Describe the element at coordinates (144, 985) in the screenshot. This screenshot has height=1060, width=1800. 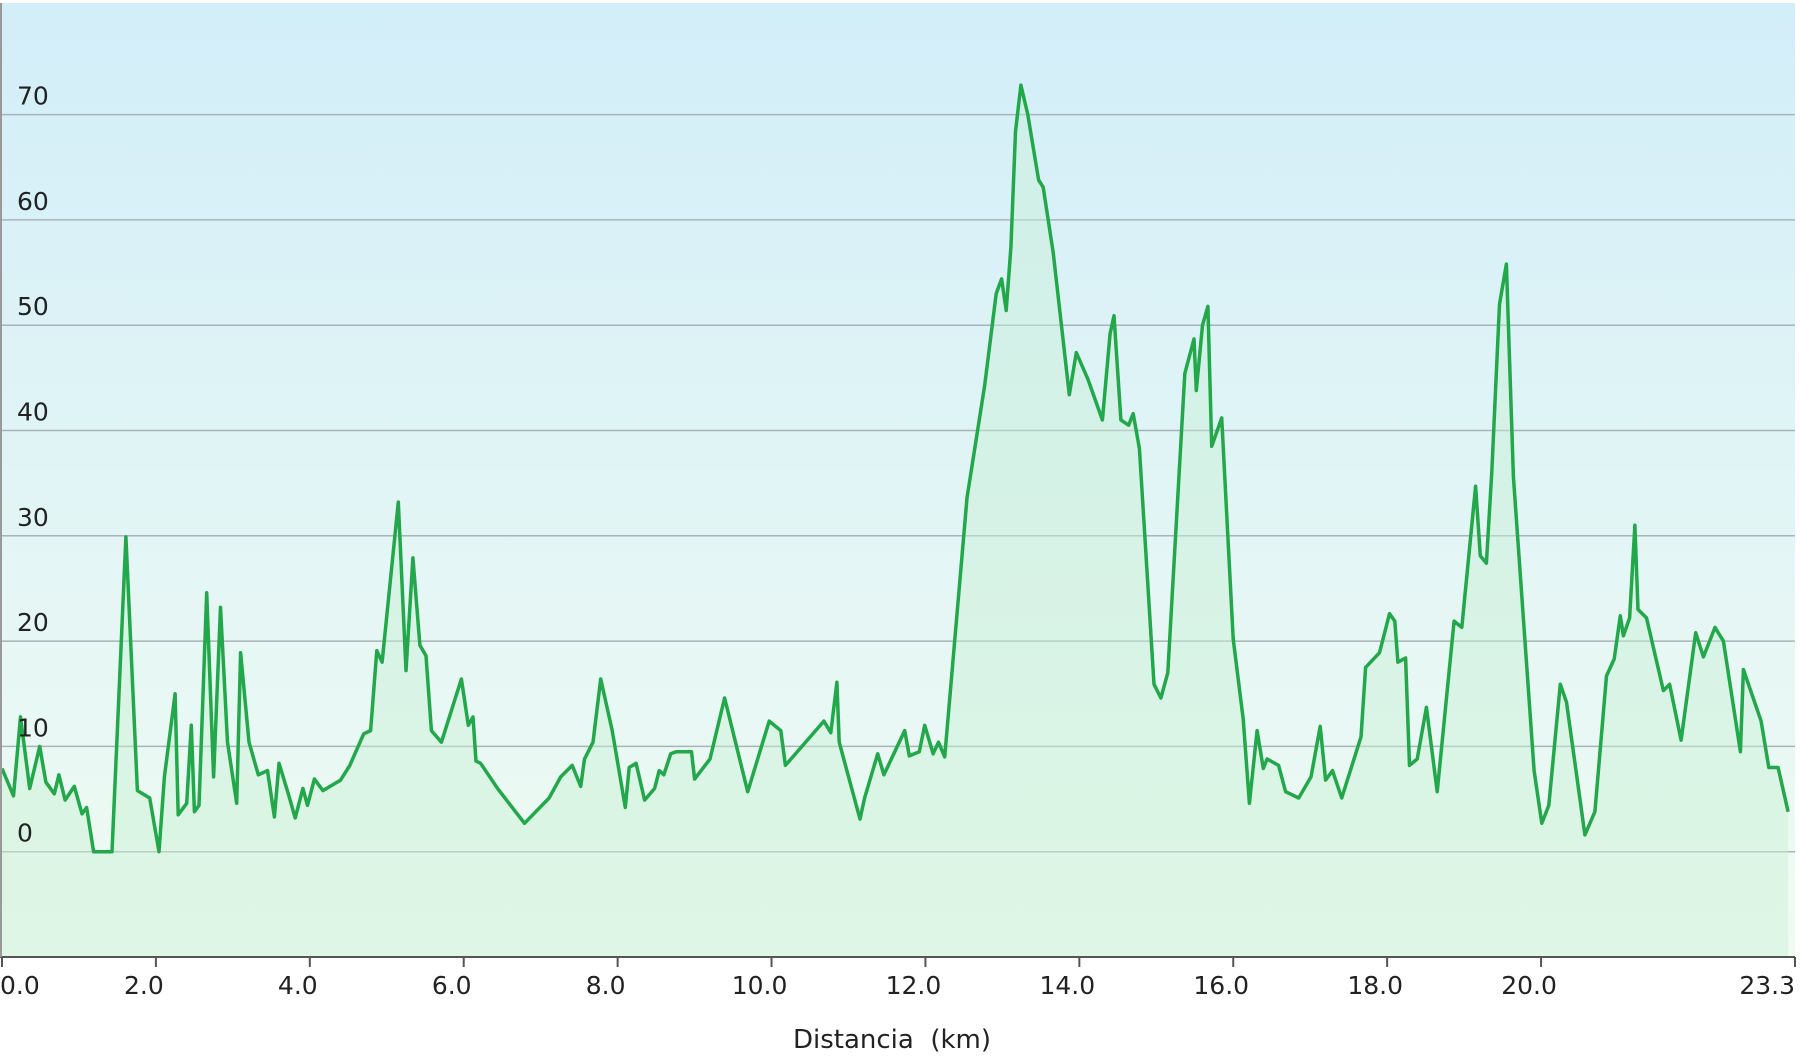
I see `x-tick-label: 2.0` at that location.